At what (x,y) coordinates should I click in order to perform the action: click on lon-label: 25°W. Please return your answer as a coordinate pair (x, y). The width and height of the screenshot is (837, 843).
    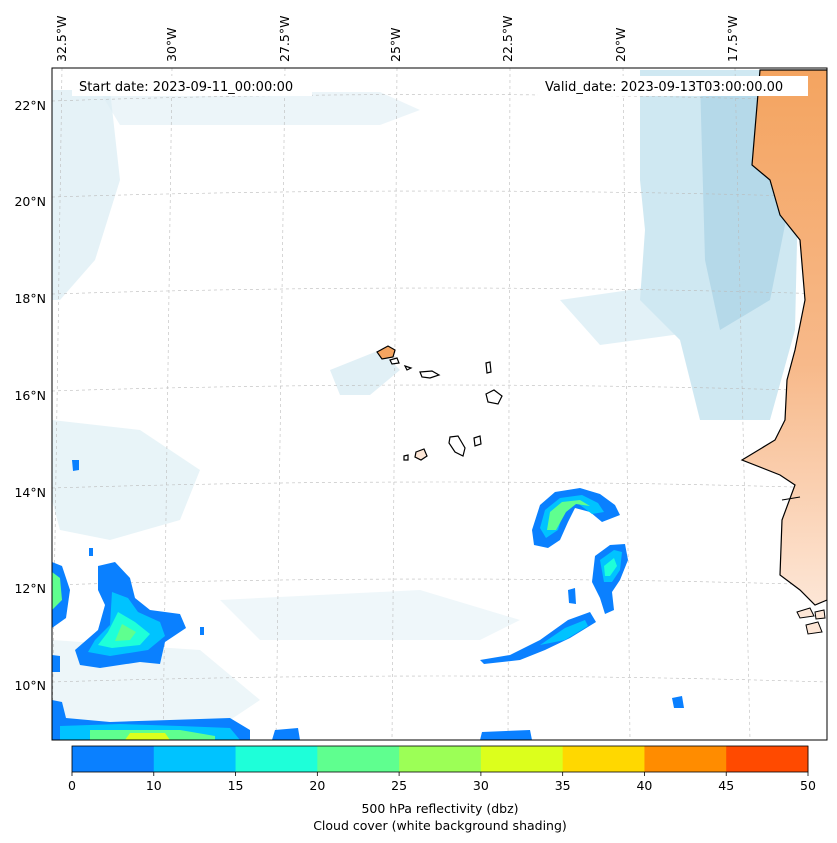
    Looking at the image, I should click on (395, 44).